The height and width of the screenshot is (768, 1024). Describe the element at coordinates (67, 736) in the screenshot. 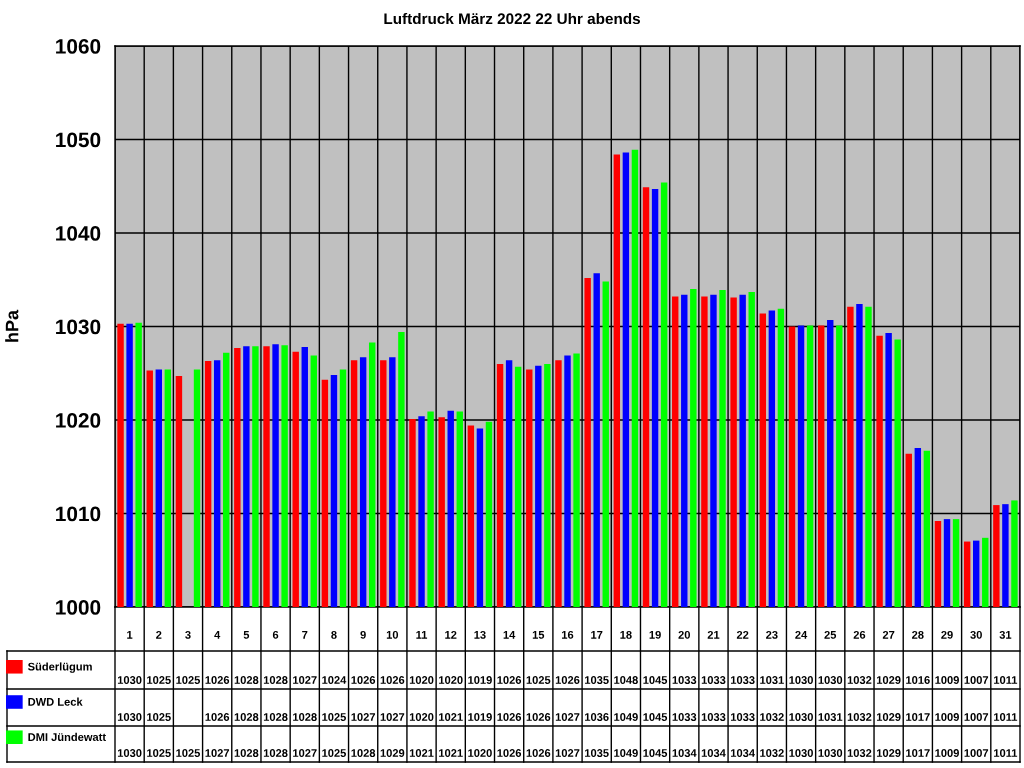

I see `legend-label: DMI Jündewatt` at that location.